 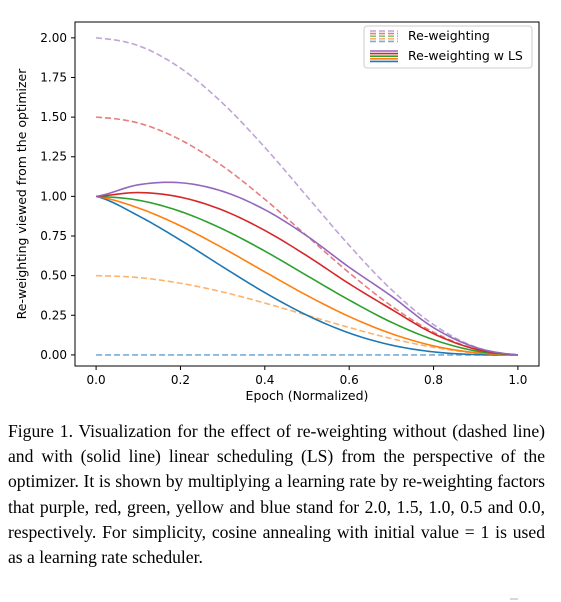 I want to click on x-tick-label: 0.6, so click(x=349, y=380).